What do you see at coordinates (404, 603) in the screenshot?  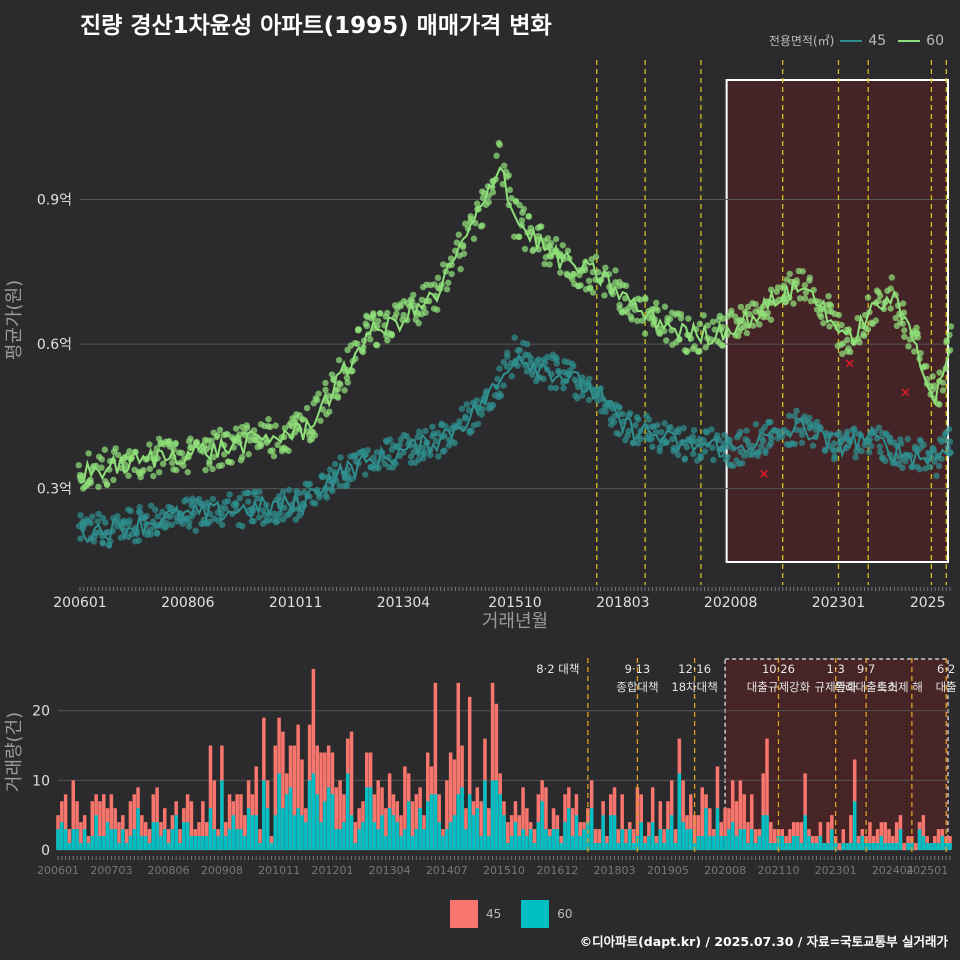 I see `x-tick-label: 201304` at bounding box center [404, 603].